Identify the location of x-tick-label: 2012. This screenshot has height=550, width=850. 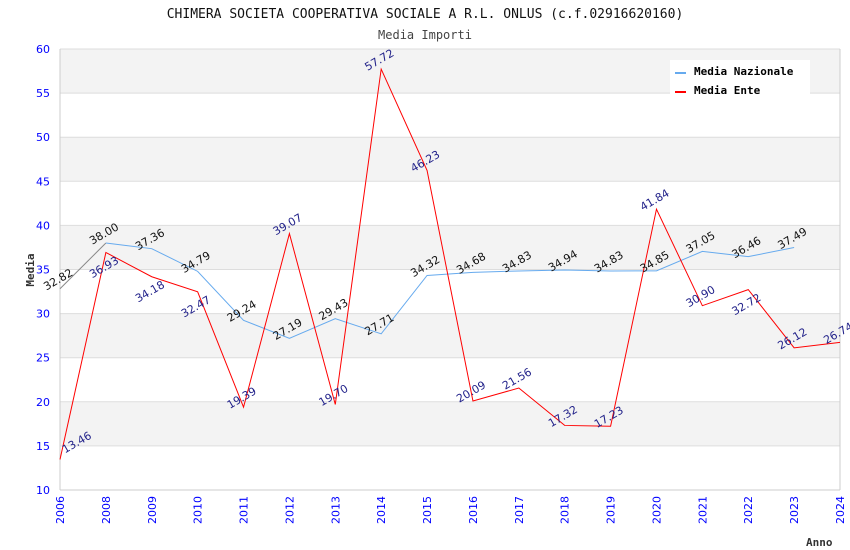
(289, 510).